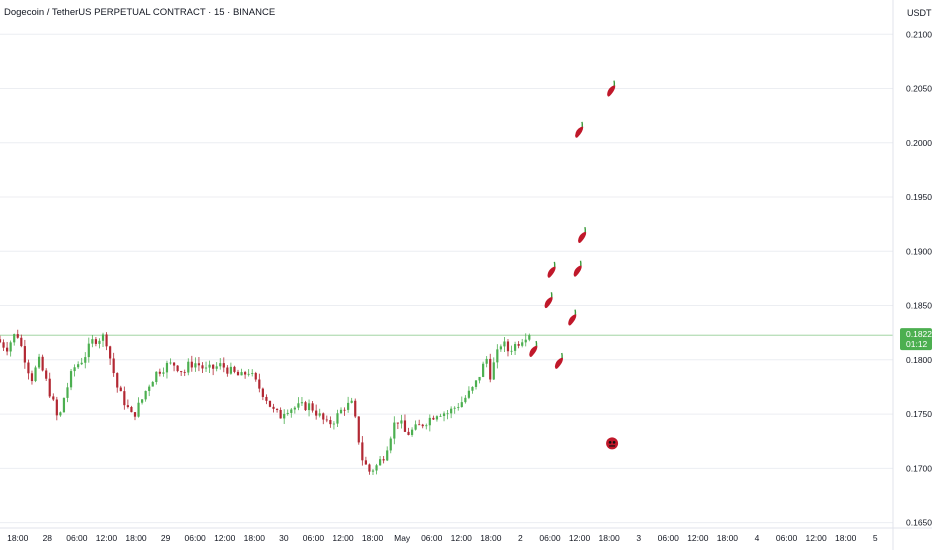  I want to click on x-tick-label: May, so click(402, 538).